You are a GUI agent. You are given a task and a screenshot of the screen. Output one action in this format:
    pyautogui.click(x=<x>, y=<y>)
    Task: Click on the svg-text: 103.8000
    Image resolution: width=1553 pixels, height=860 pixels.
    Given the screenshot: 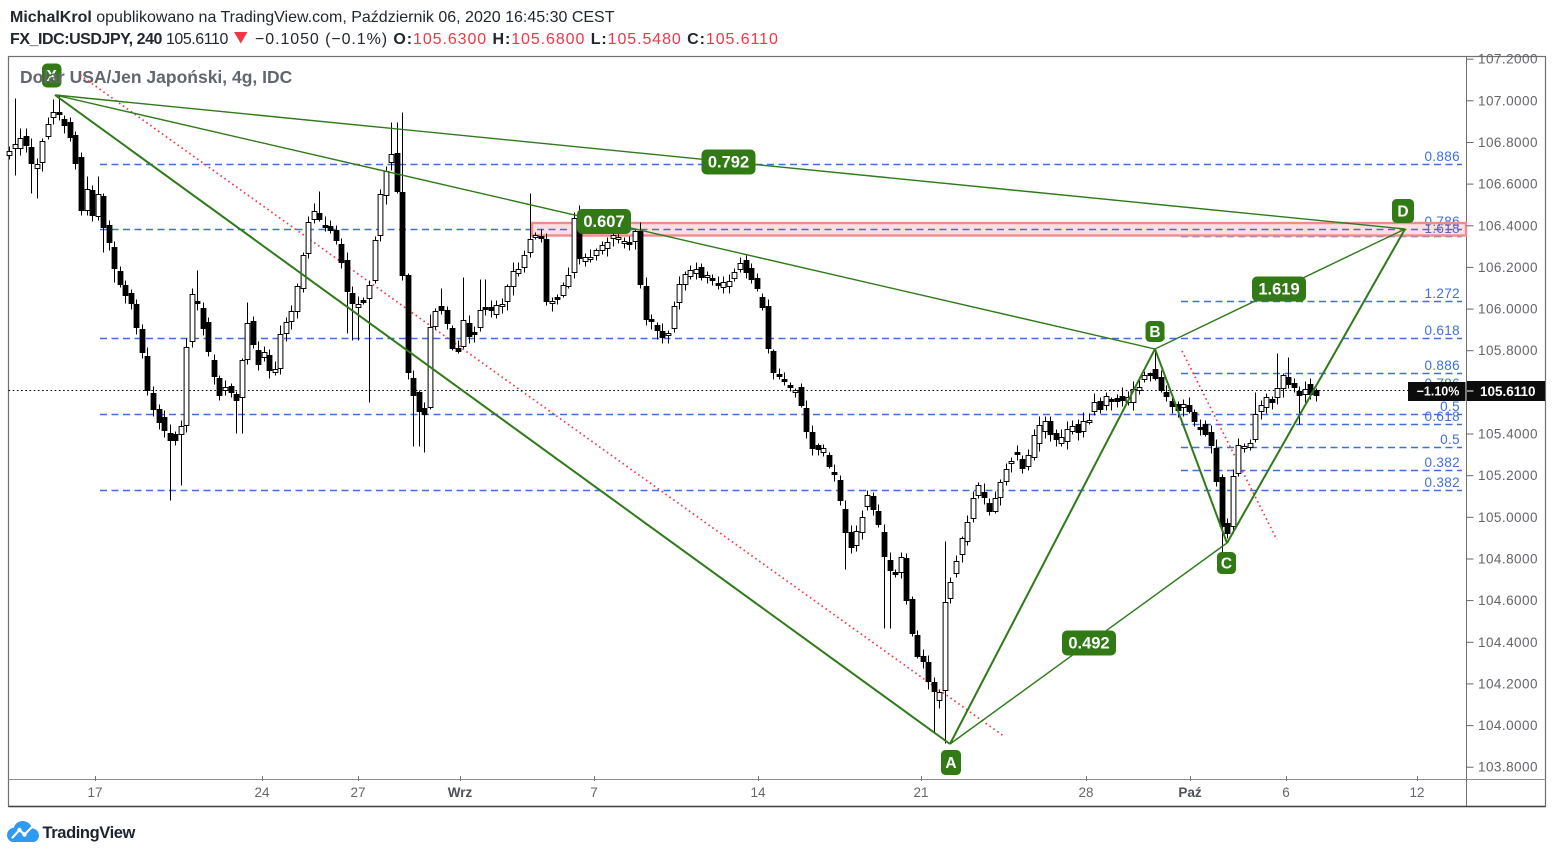 What is the action you would take?
    pyautogui.click(x=1508, y=767)
    